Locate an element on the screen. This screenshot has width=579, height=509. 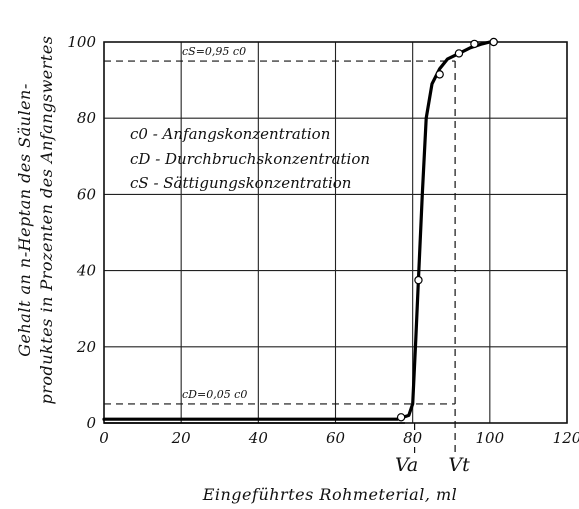
x-axis-label: Eingeführtes Rohmeterial, ml is located at coordinates (330, 494).